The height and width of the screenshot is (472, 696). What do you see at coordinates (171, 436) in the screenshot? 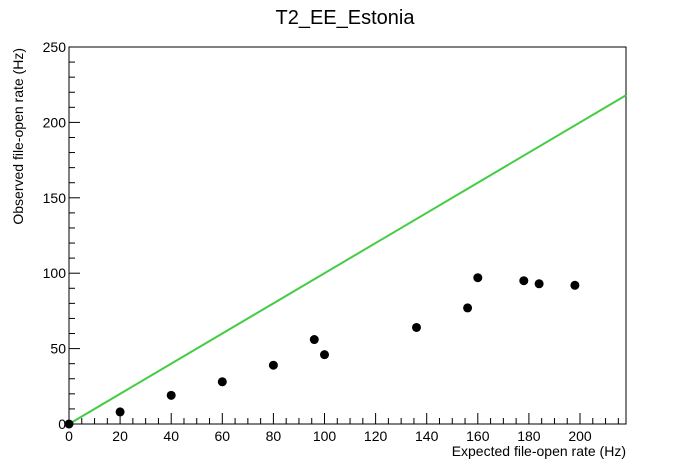
I see `x-tick-label: 40` at bounding box center [171, 436].